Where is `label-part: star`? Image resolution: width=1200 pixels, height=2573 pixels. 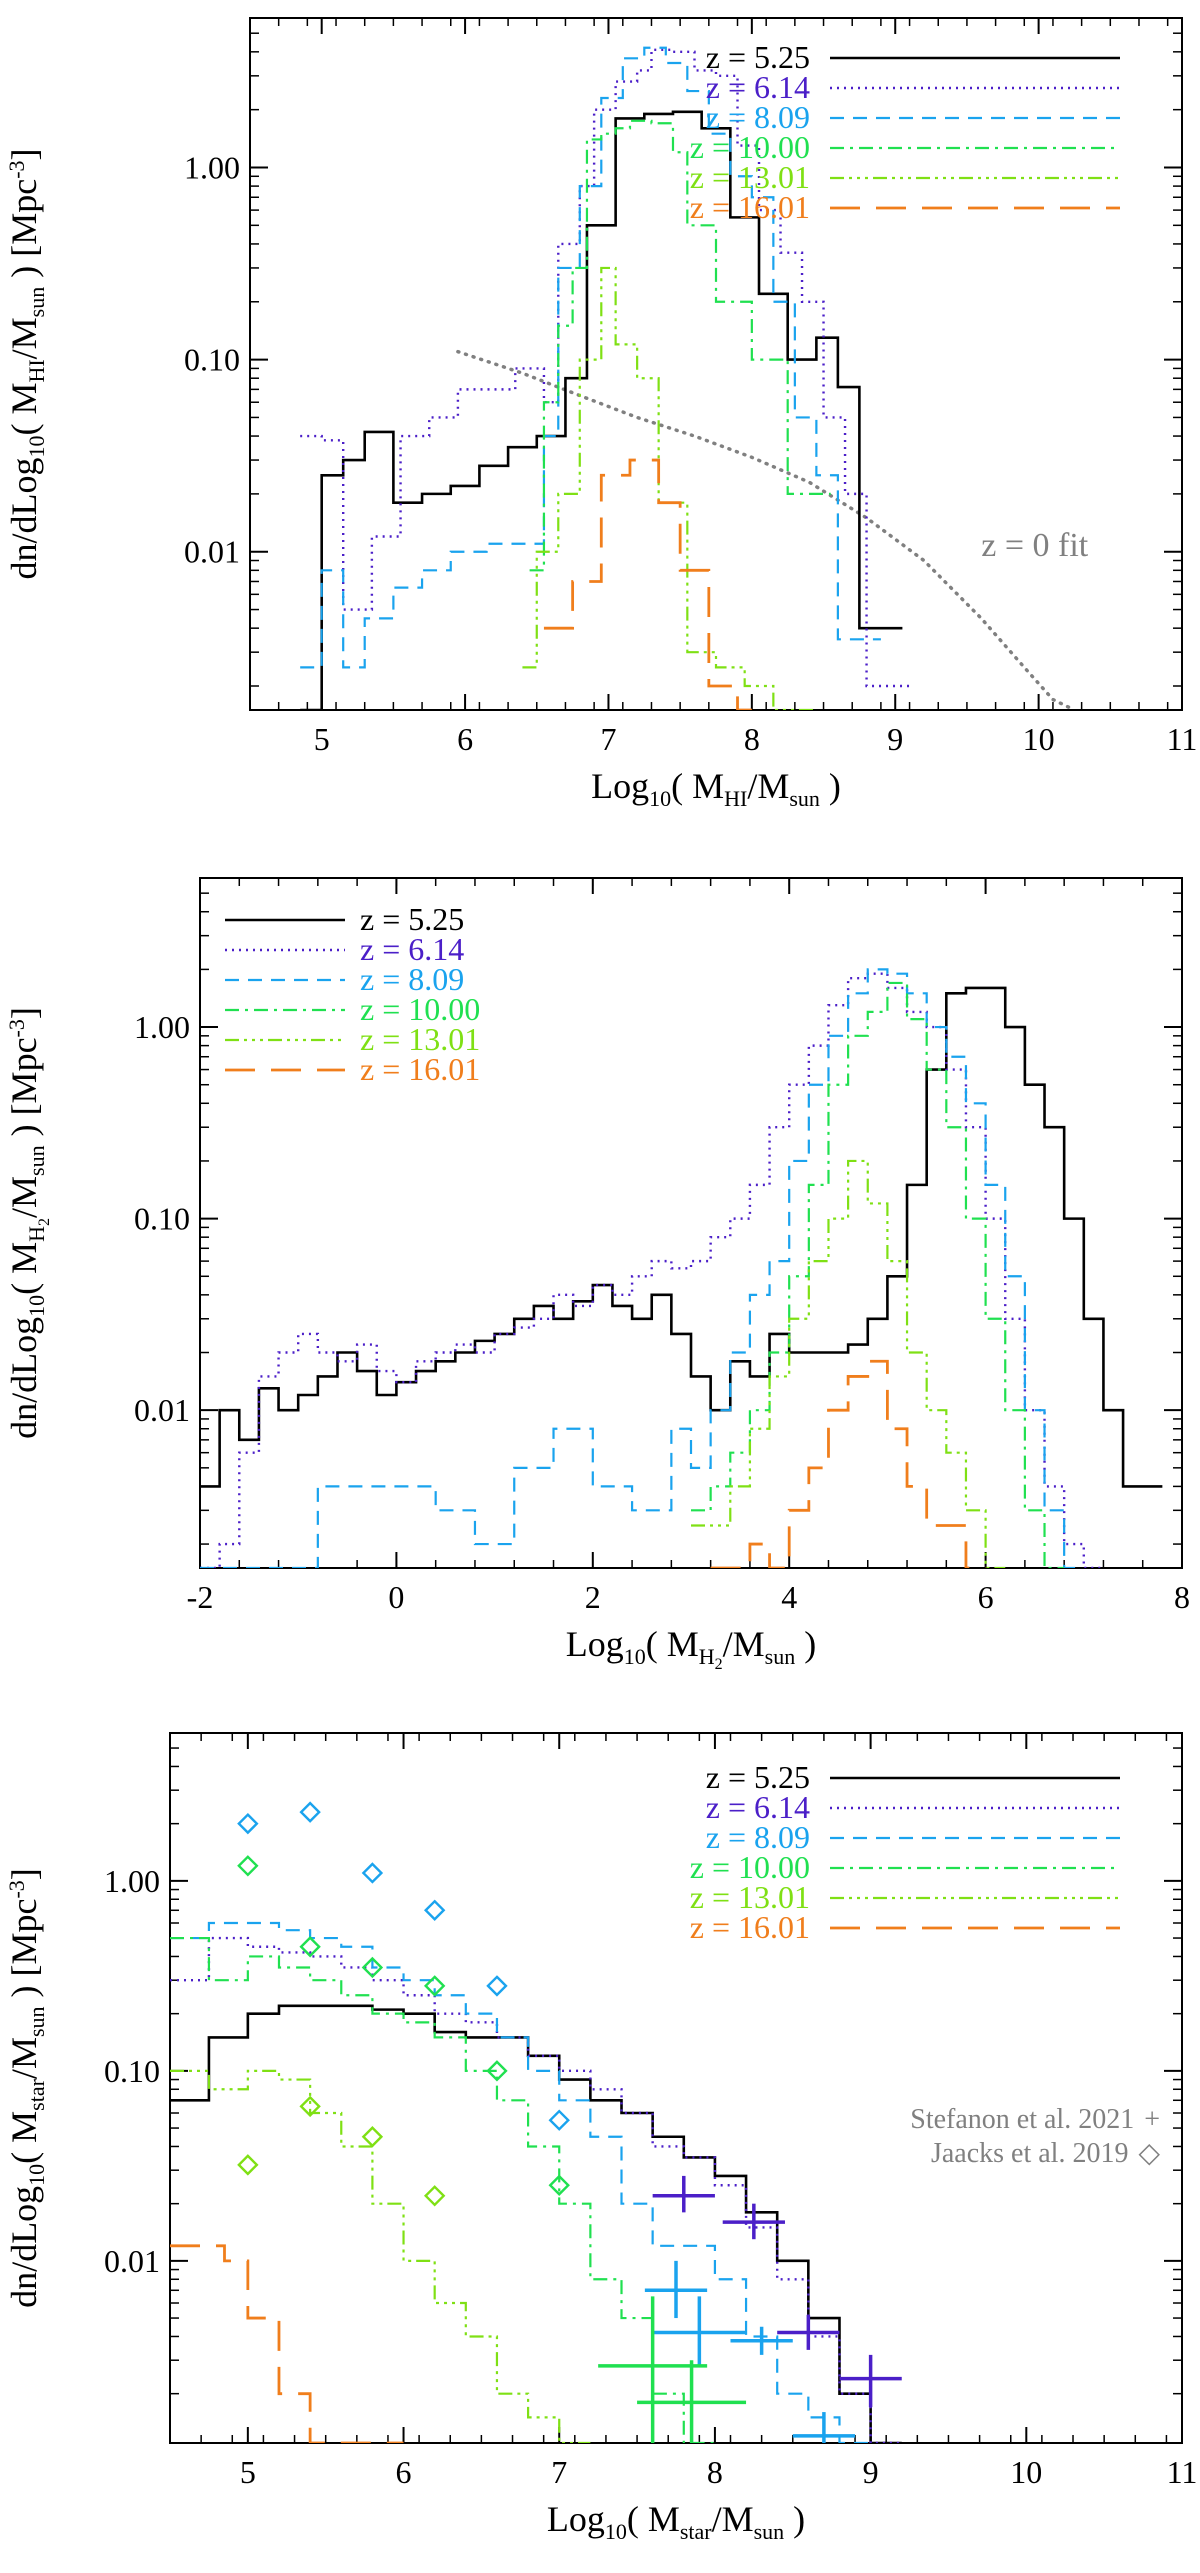 label-part: star is located at coordinates (696, 2531).